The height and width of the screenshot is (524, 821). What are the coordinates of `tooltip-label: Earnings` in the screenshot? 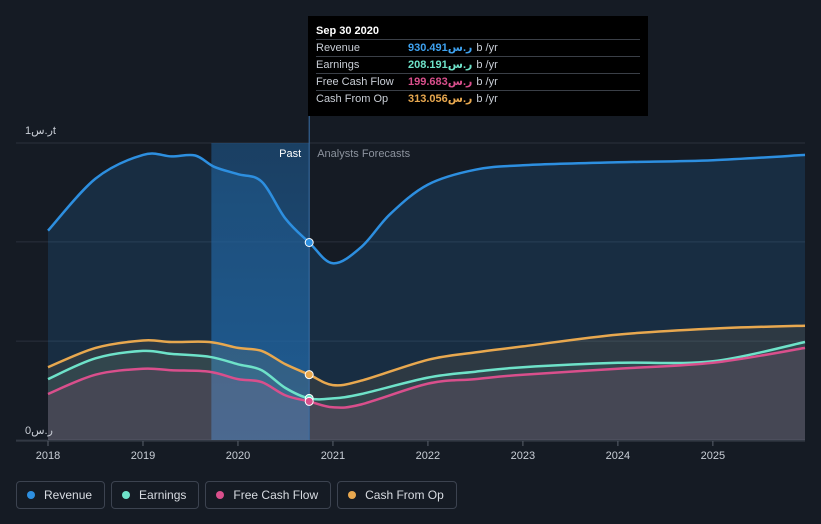 It's located at (338, 65).